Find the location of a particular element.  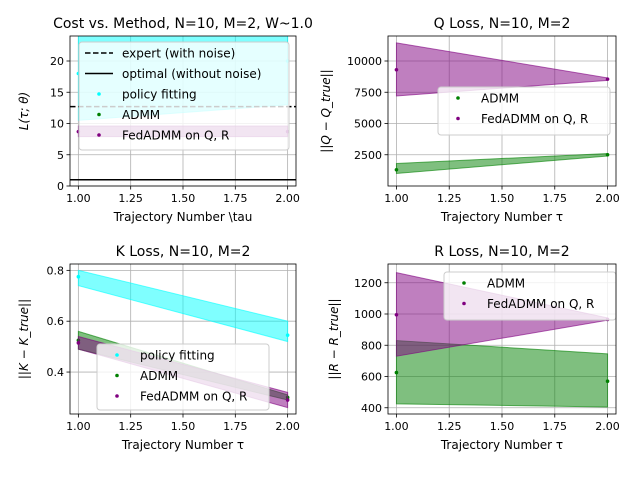

band-admm is located at coordinates (502, 374).